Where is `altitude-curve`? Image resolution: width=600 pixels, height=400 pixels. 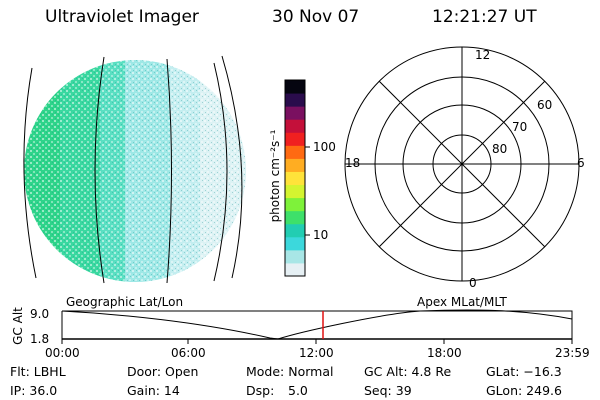 altitude-curve is located at coordinates (317, 324).